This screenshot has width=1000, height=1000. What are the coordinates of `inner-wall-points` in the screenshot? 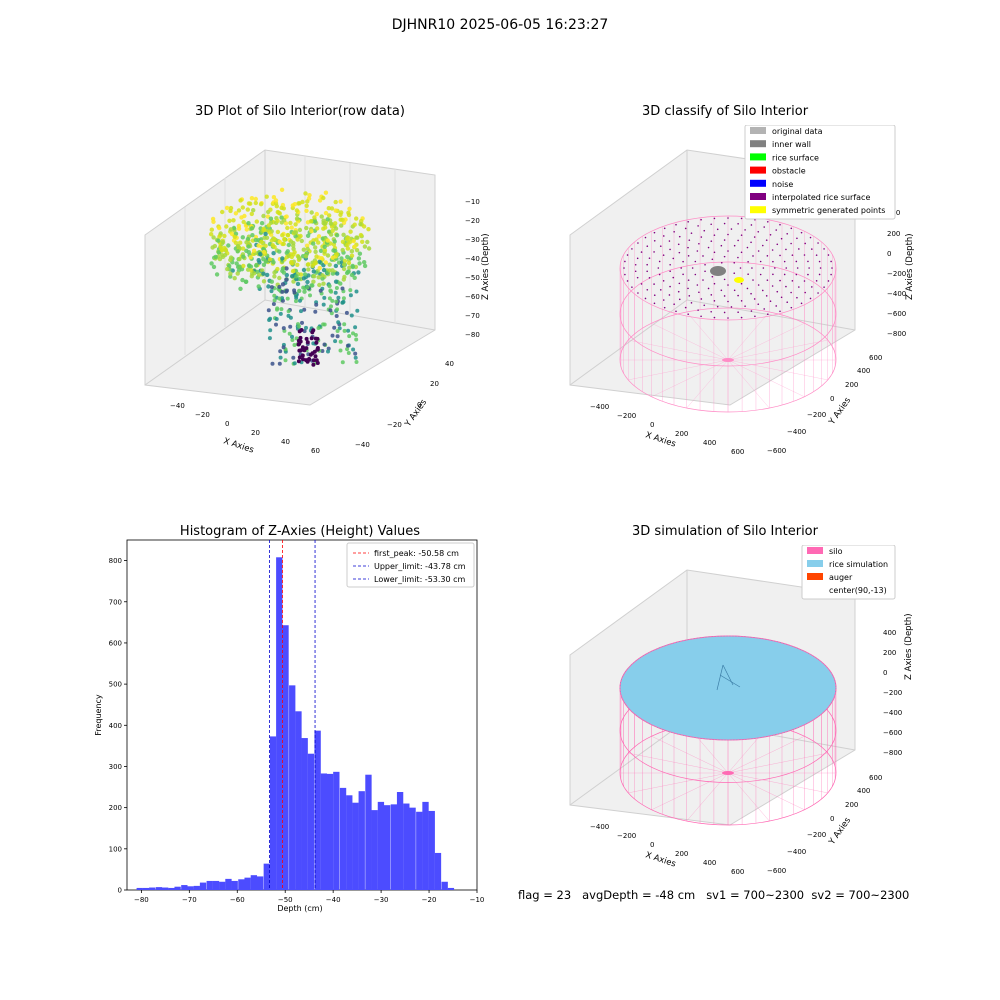 It's located at (718, 271).